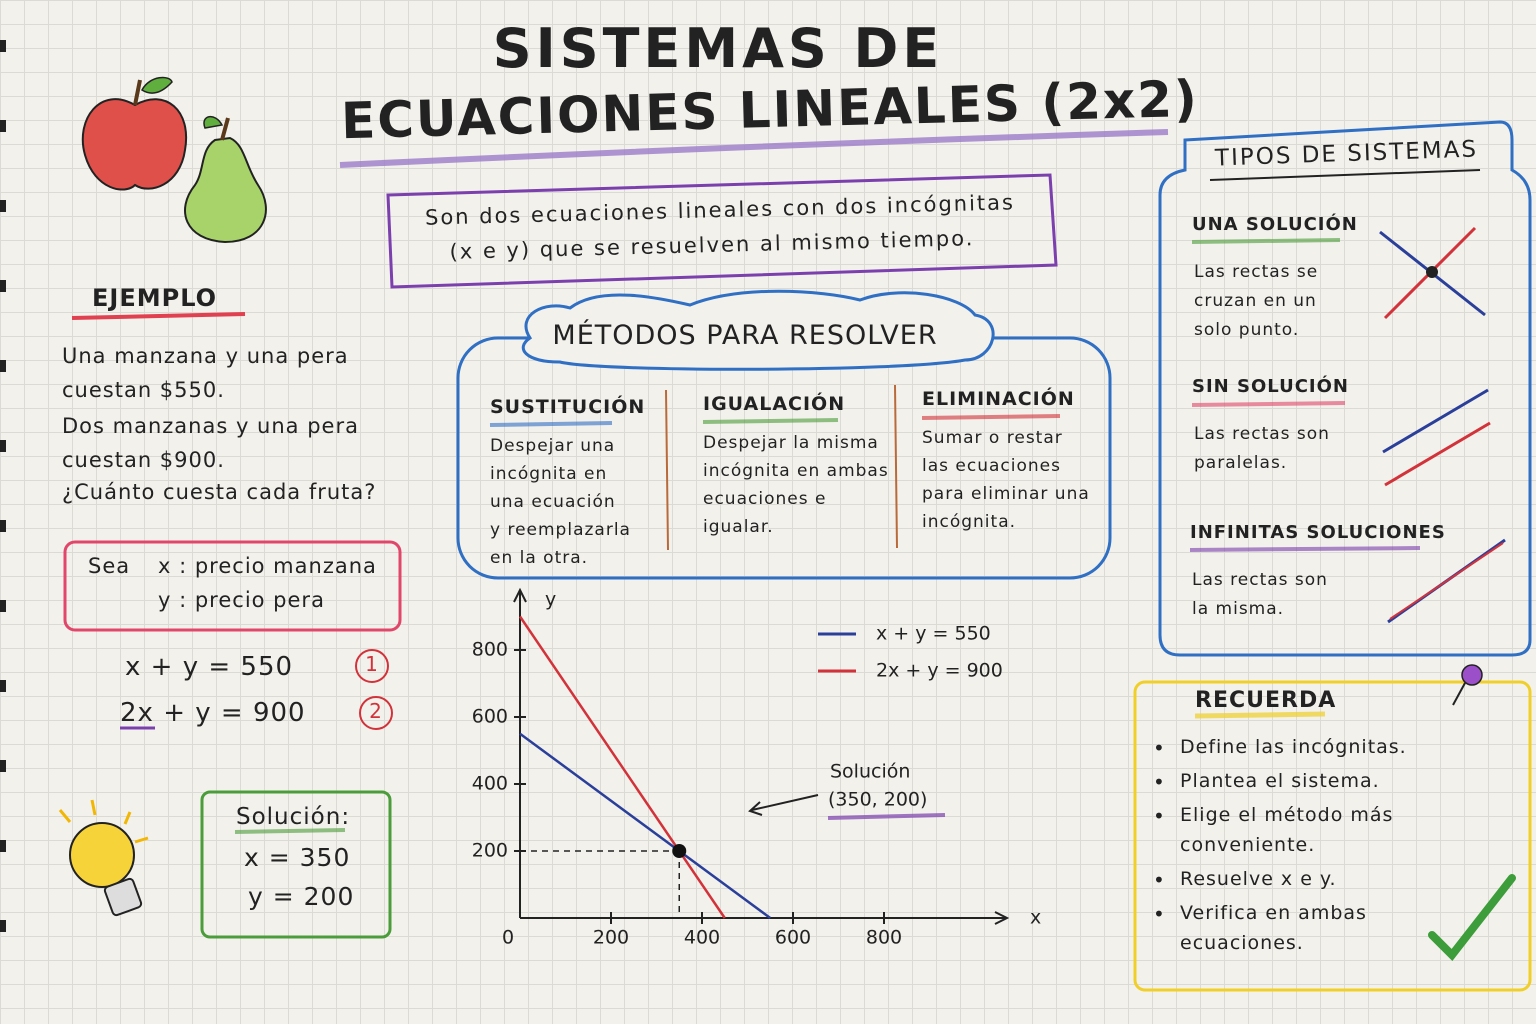  I want to click on method-text: incógnita., so click(969, 522).